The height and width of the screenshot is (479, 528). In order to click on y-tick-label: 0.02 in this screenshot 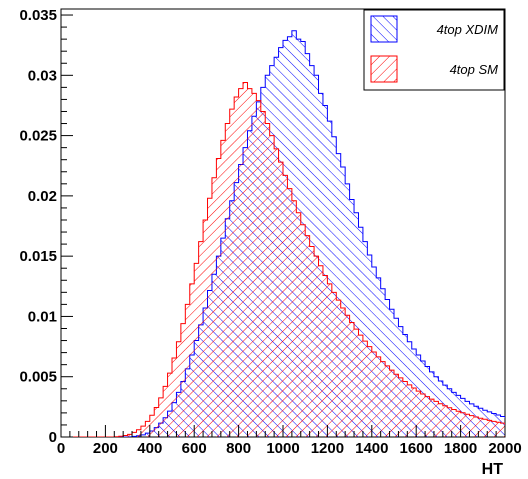, I will do `click(42, 196)`.